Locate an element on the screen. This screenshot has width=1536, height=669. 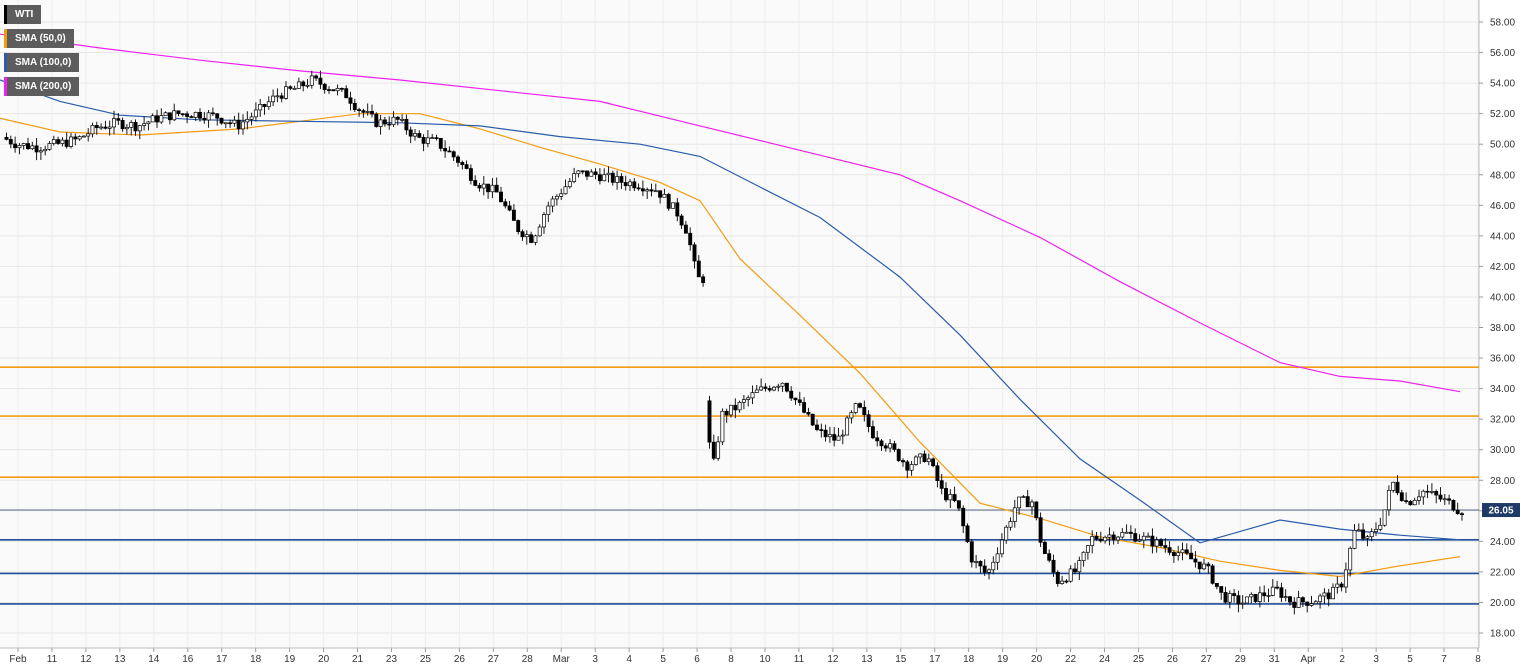
legend-item: SMA (200,0) is located at coordinates (42, 86).